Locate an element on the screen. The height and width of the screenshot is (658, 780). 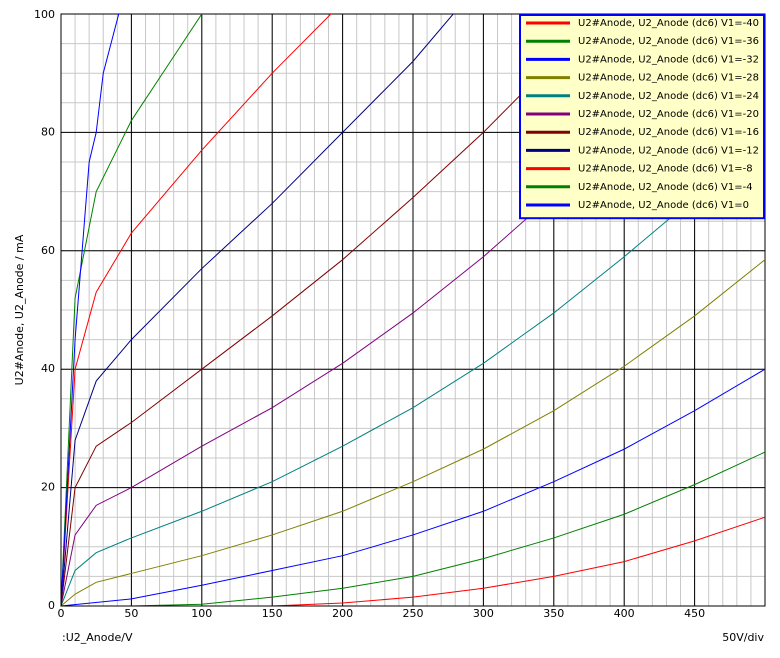
legend-label: U2#Anode, U2_Anode (dc6) V1=-16 is located at coordinates (668, 132).